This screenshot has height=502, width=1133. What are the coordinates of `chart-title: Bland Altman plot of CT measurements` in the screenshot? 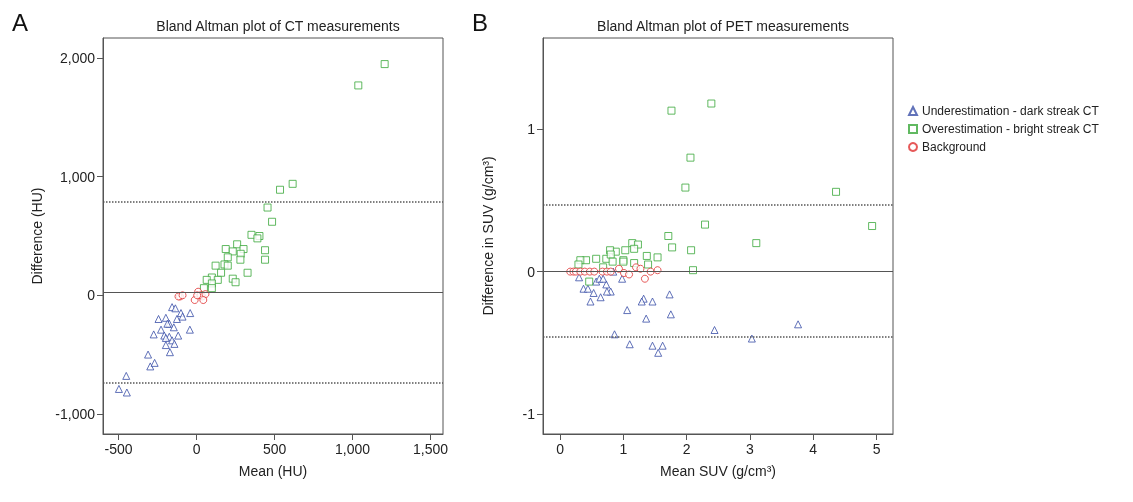 It's located at (278, 26).